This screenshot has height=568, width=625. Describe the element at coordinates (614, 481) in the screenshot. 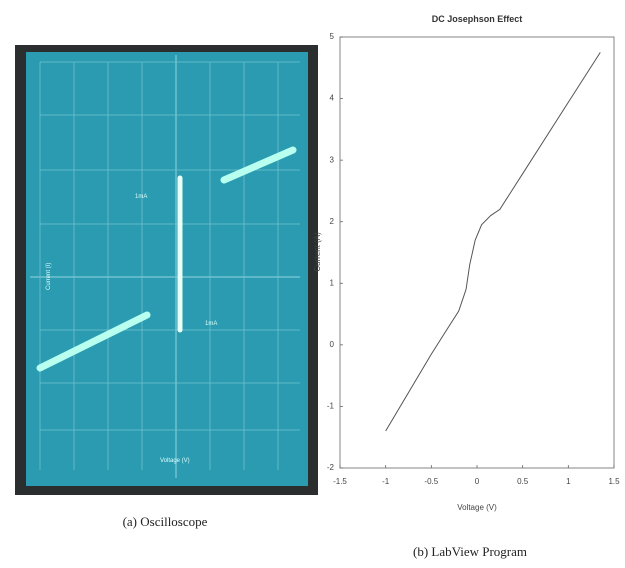

I see `x-tick-label: 1.5` at that location.